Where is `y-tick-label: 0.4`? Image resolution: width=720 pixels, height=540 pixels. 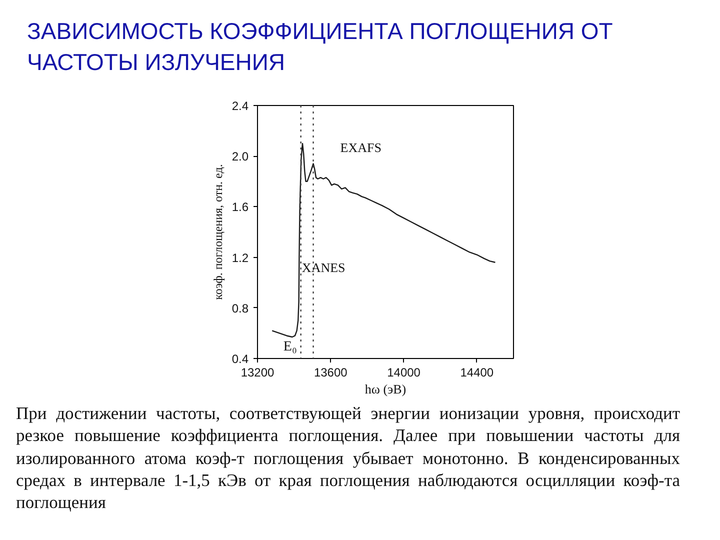
y-tick-label: 0.4 is located at coordinates (240, 359).